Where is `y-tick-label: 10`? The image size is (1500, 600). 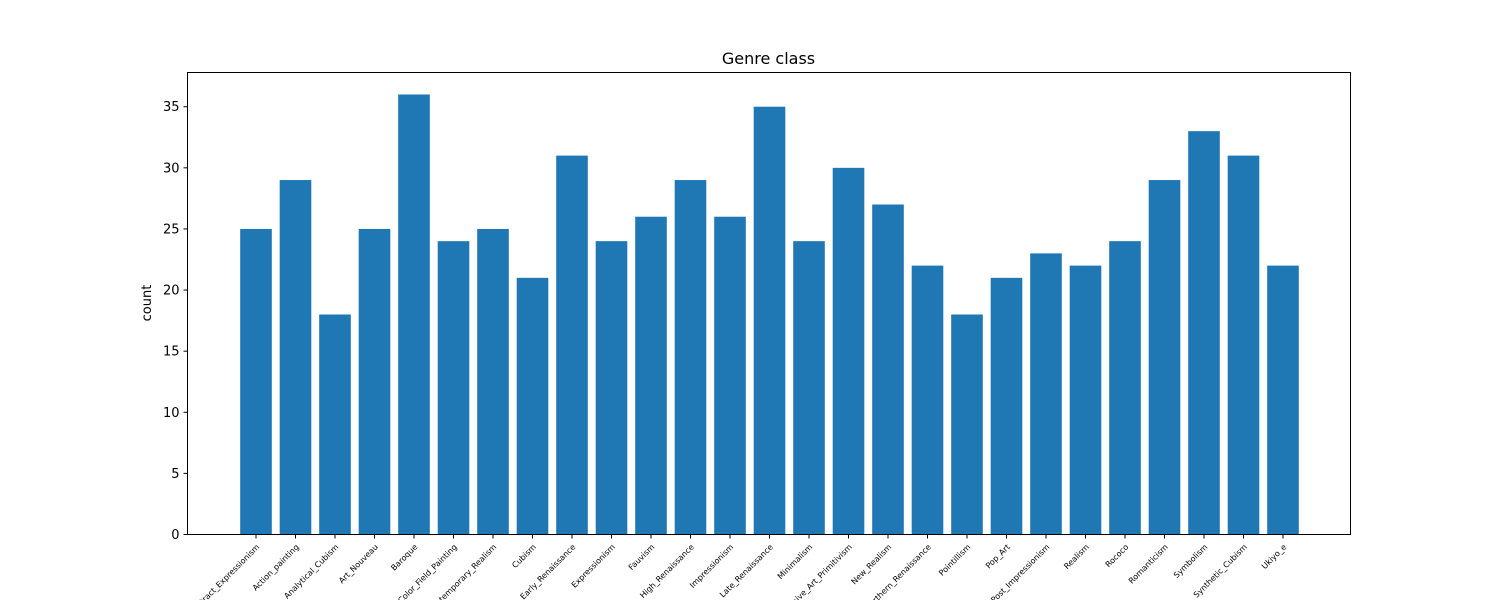
y-tick-label: 10 is located at coordinates (171, 413).